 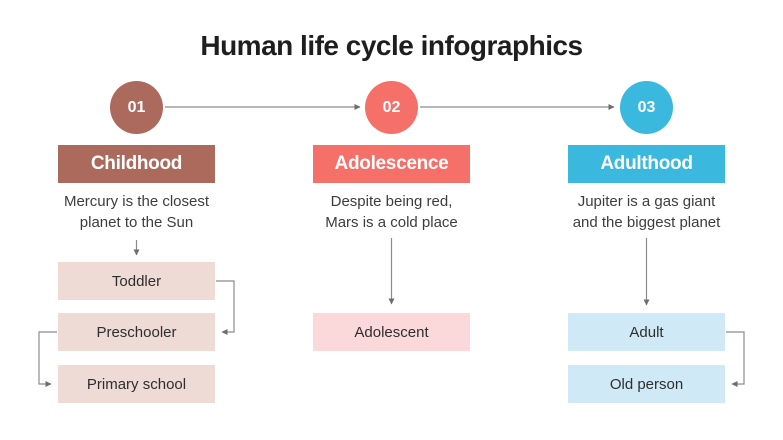 I want to click on stage-header-adulthood-label: Adulthood, so click(x=646, y=163).